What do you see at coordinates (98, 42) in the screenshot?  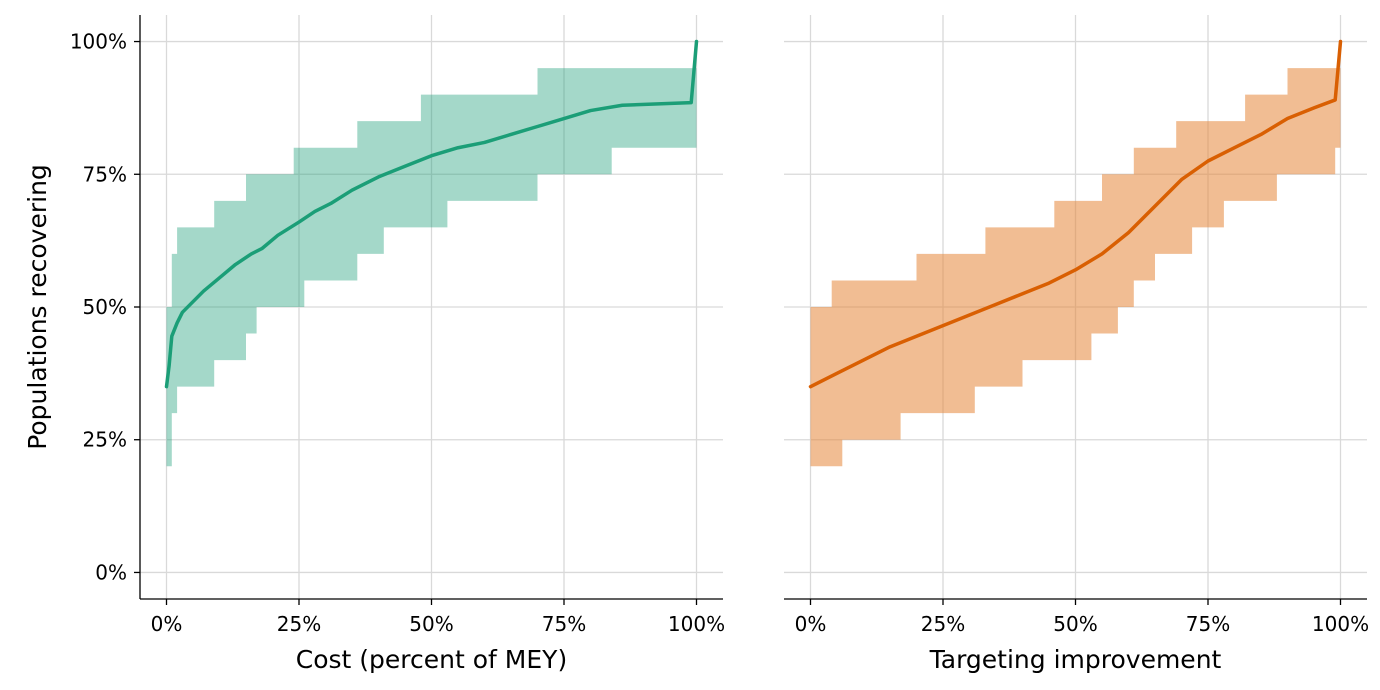 I see `y-tick-label: 100%` at bounding box center [98, 42].